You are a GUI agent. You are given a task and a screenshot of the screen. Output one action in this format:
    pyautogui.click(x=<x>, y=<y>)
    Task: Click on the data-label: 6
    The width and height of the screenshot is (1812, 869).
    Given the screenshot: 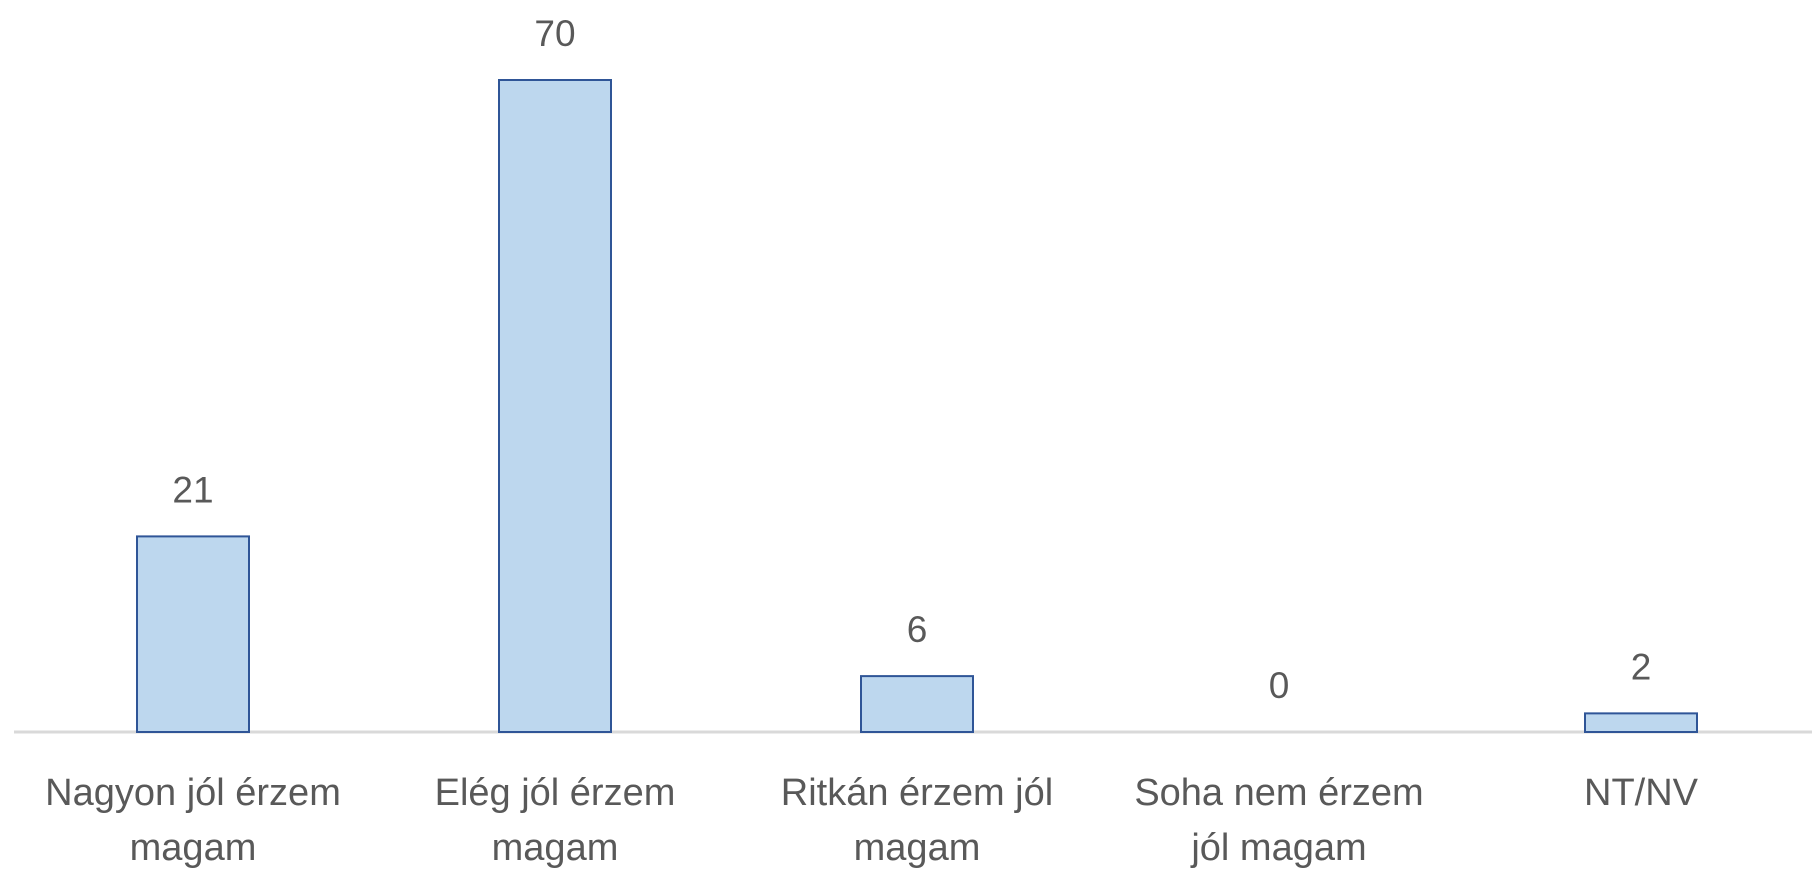 What is the action you would take?
    pyautogui.click(x=917, y=629)
    